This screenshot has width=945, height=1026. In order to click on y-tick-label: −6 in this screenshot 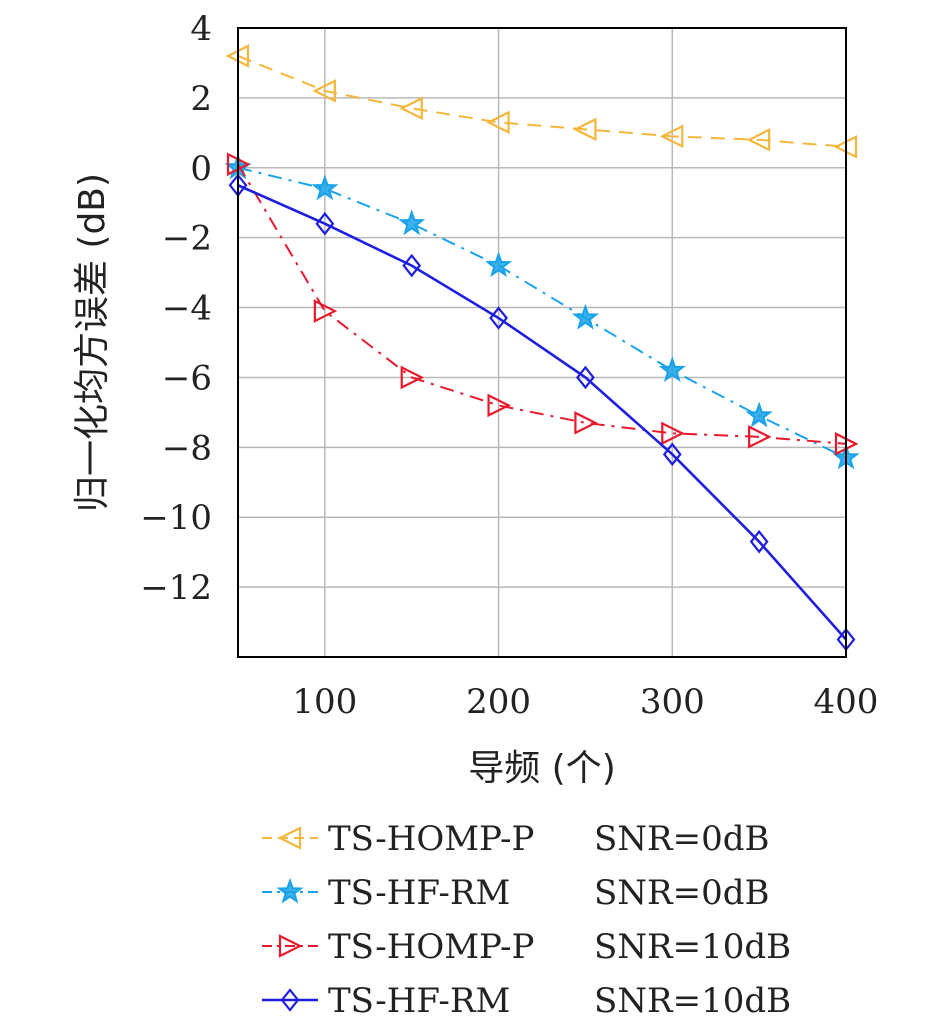, I will do `click(187, 378)`.